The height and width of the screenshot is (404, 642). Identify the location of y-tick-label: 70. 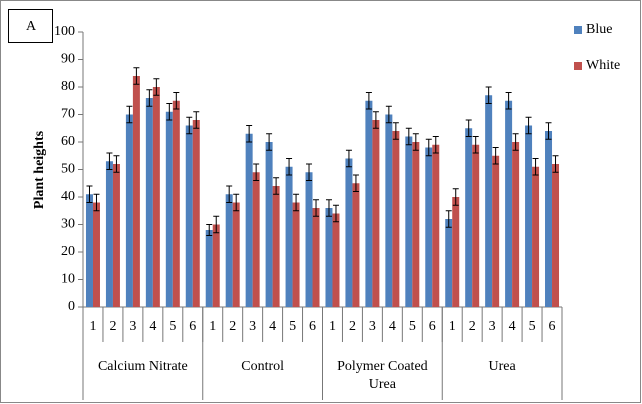
(68, 114).